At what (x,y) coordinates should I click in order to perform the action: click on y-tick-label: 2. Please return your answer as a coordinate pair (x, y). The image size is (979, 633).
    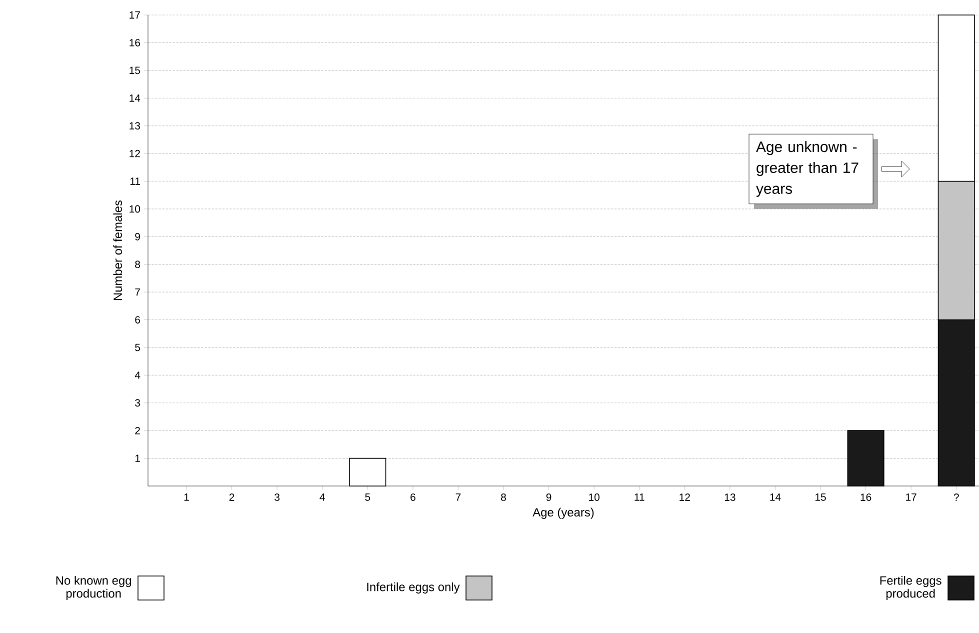
    Looking at the image, I should click on (137, 430).